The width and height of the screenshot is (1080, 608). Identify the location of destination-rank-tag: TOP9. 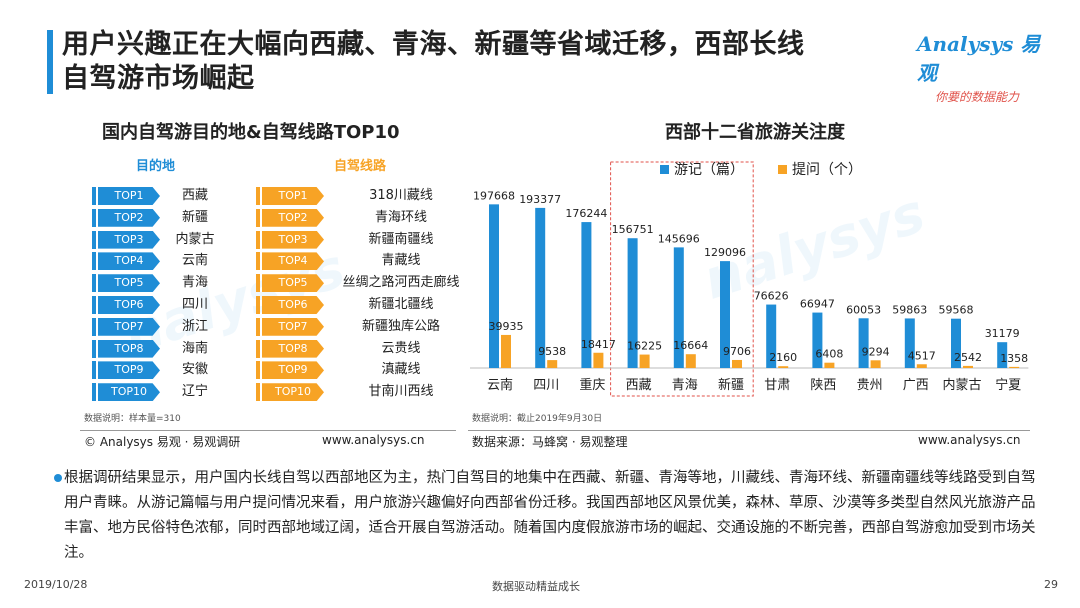
(129, 370).